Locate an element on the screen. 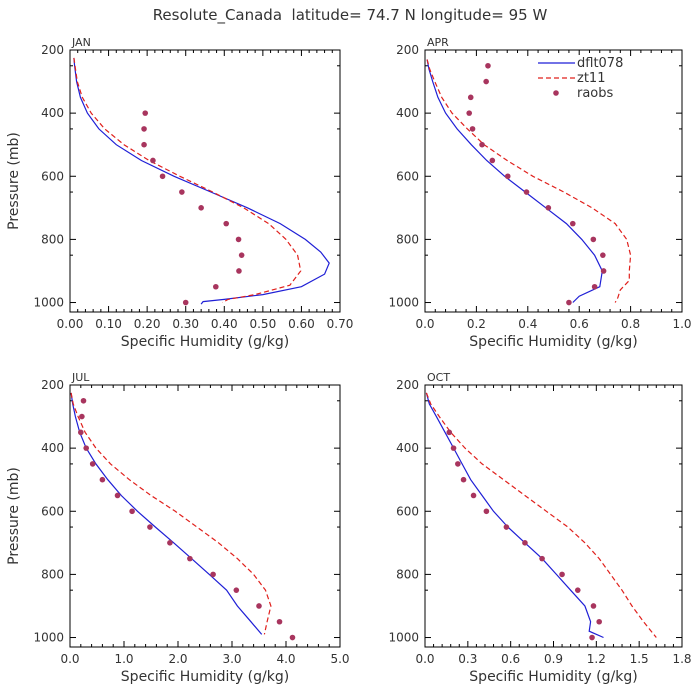 This screenshot has height=700, width=700. x-tick-label: 4.0 is located at coordinates (285, 659).